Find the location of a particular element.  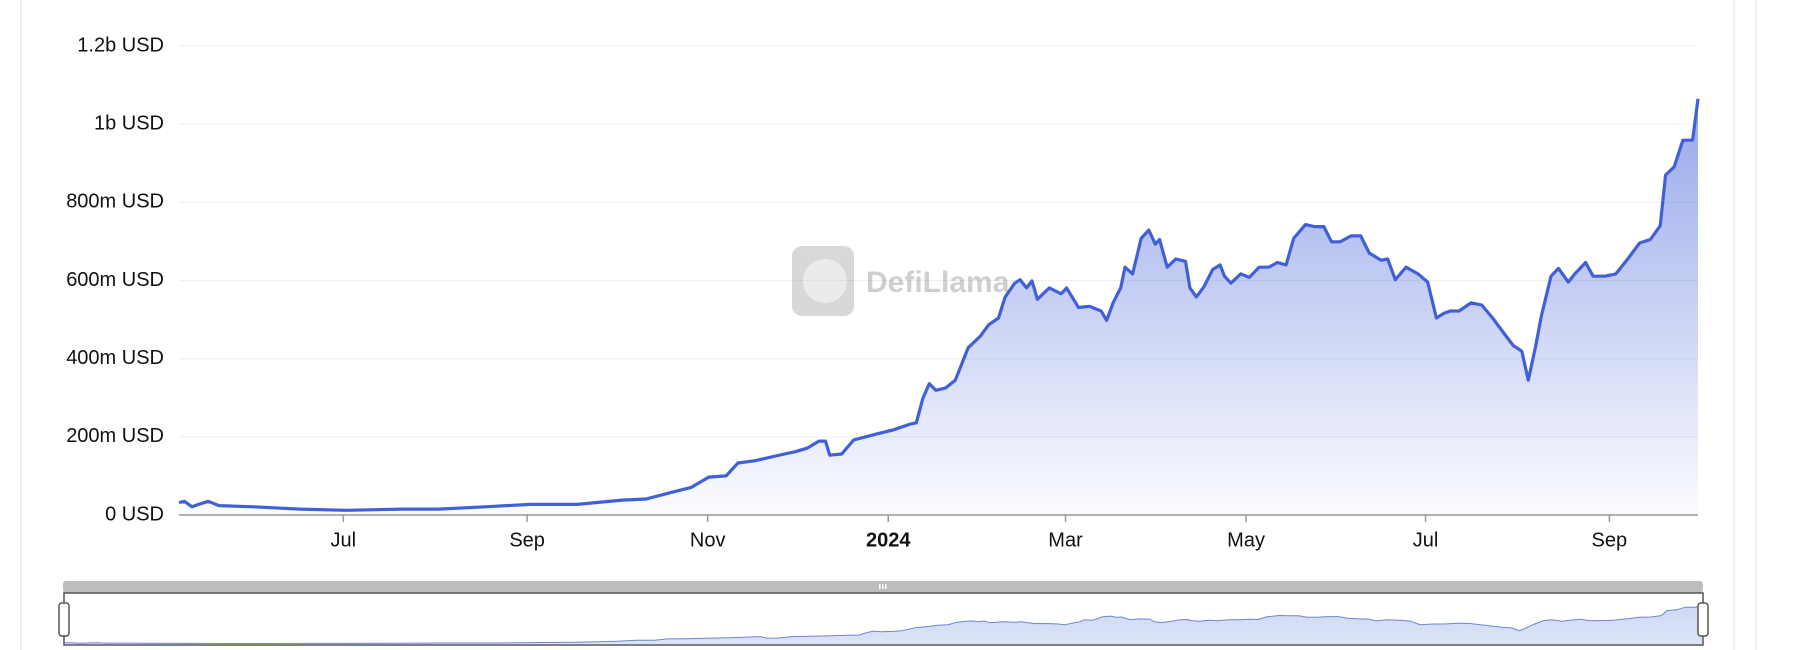

y-tick-label: 1b USD is located at coordinates (129, 123).